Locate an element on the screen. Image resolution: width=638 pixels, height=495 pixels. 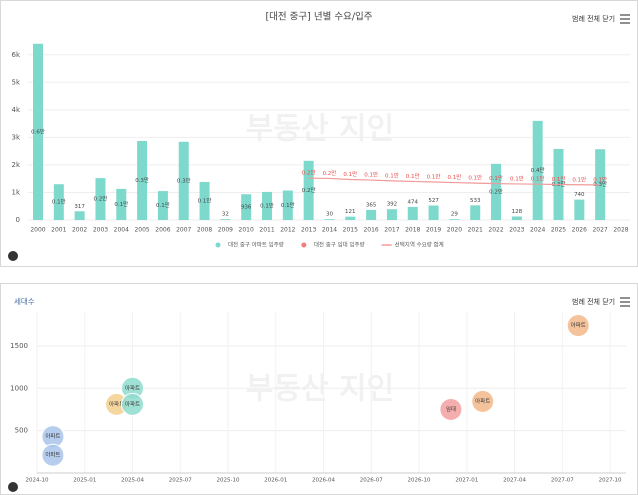
x-tick-label: 2010 is located at coordinates (246, 230).